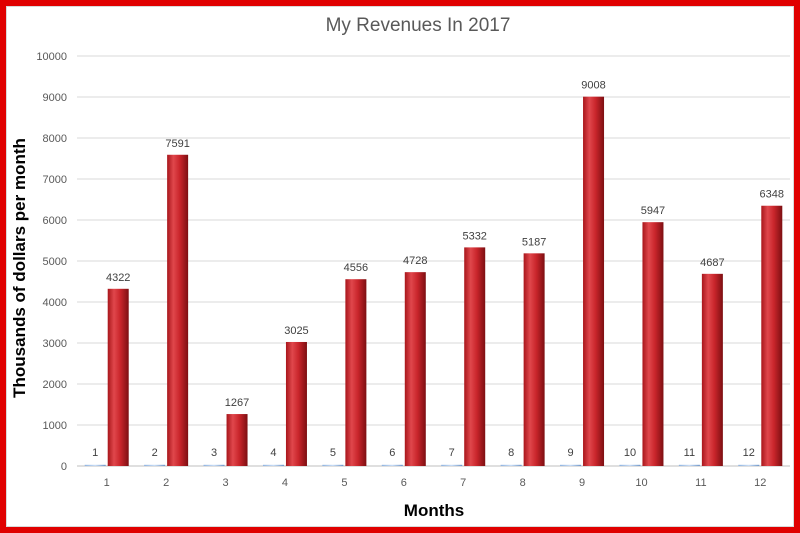 This screenshot has height=533, width=800. What do you see at coordinates (356, 268) in the screenshot?
I see `data-label: 4556` at bounding box center [356, 268].